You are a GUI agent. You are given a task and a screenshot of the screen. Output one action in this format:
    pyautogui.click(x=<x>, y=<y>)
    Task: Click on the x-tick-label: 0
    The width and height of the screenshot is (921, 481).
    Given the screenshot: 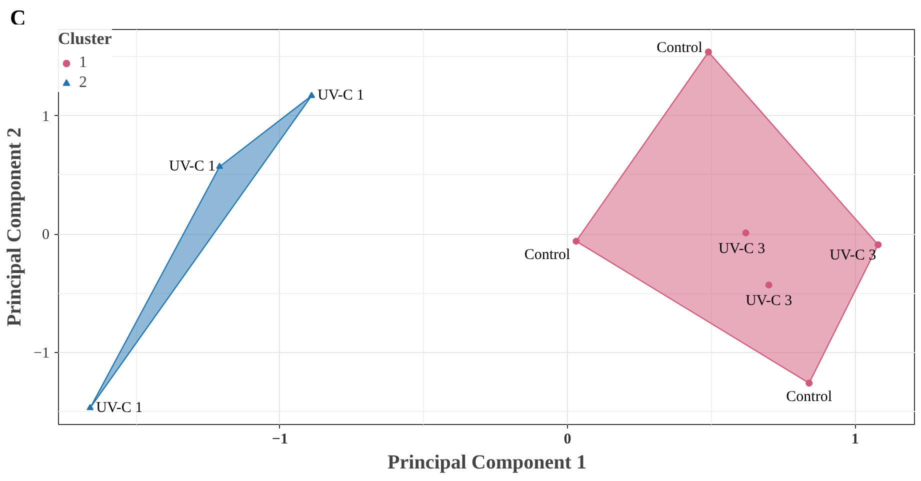 What is the action you would take?
    pyautogui.click(x=568, y=440)
    